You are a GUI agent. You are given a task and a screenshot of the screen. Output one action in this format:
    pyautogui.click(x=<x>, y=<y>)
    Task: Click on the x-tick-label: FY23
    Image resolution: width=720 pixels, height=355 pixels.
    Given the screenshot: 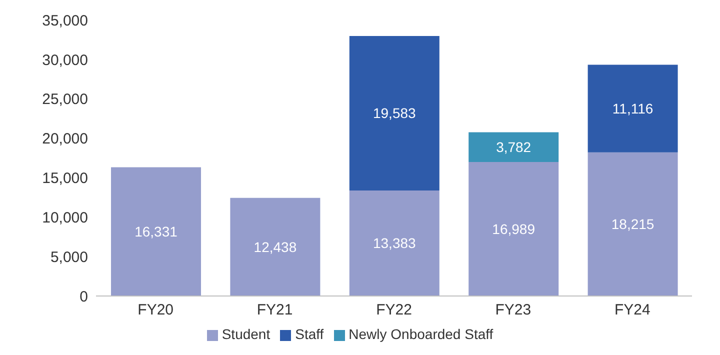 What is the action you would take?
    pyautogui.click(x=513, y=310)
    